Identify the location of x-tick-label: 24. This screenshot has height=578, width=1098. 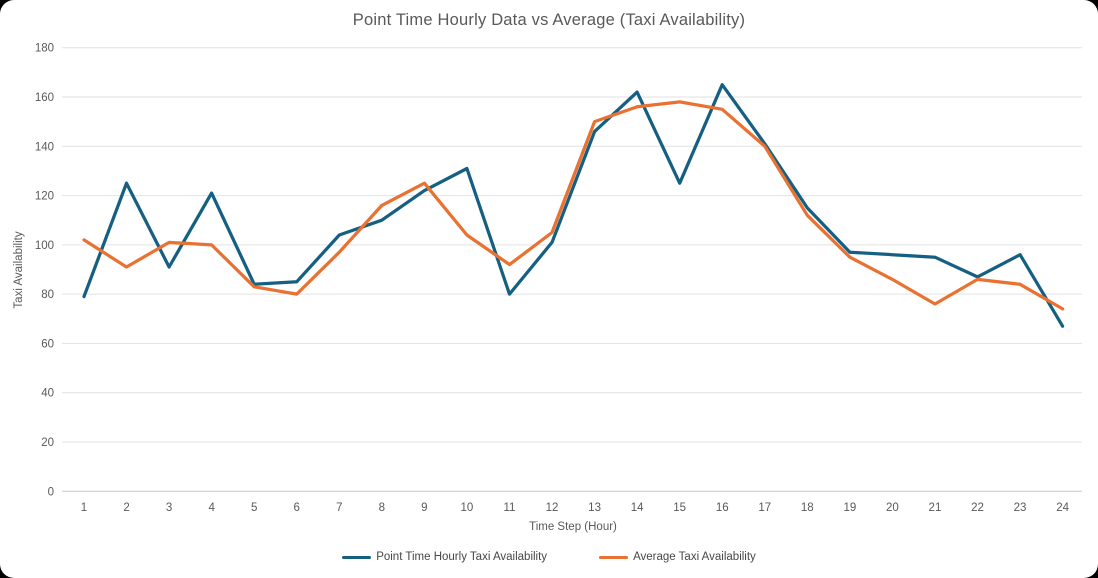
(1062, 508).